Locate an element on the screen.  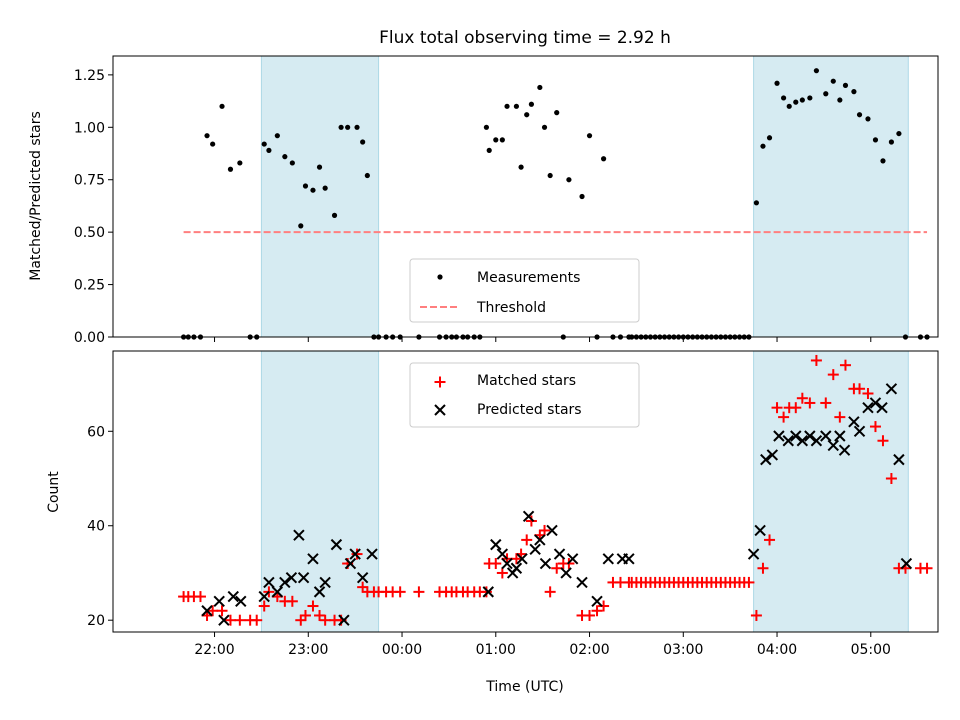
x-tick-label: 00:00 is located at coordinates (402, 650).